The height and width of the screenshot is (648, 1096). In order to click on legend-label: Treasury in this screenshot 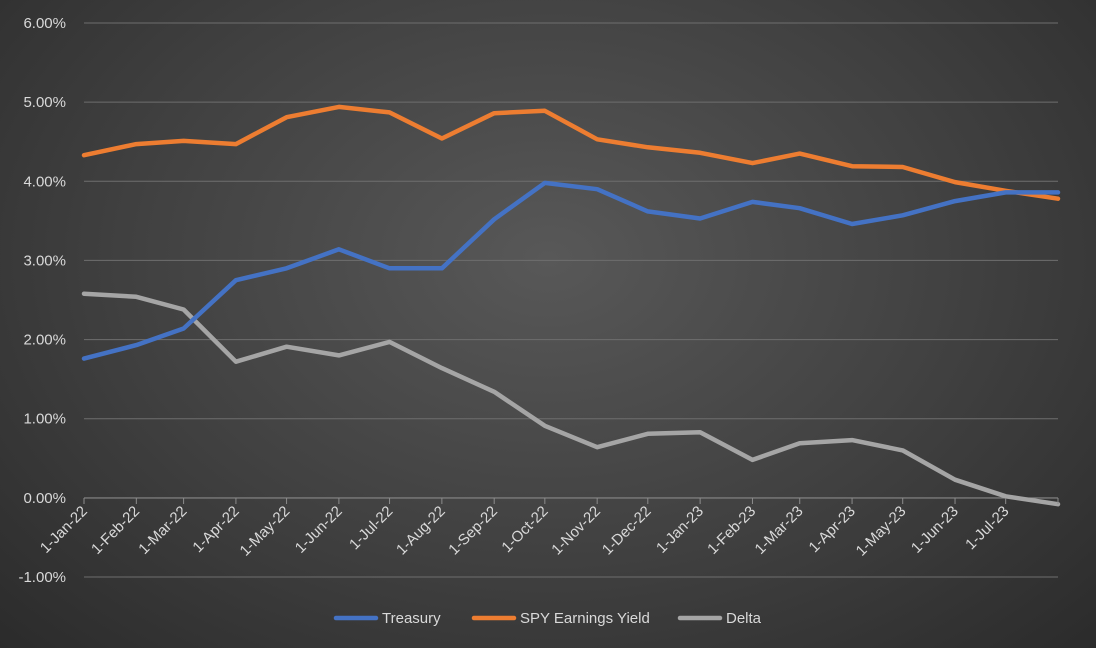, I will do `click(411, 618)`.